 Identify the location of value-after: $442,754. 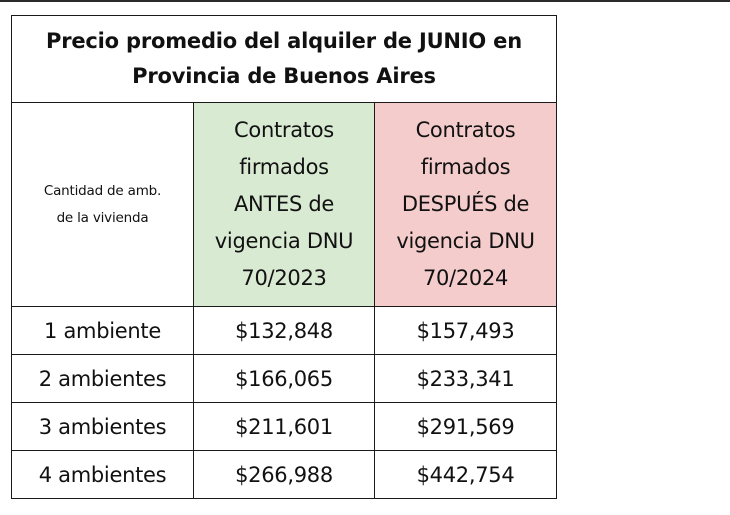
(465, 474).